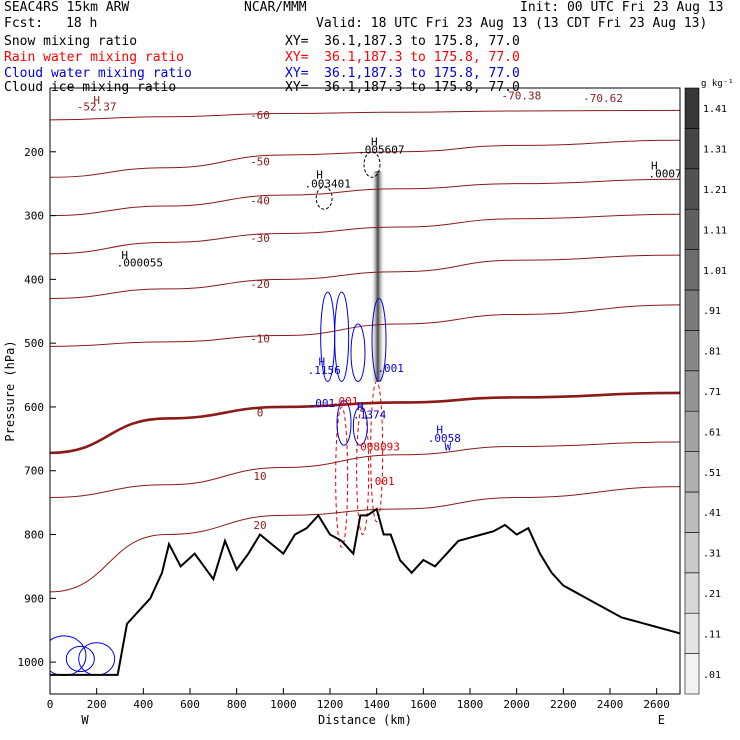 This screenshot has height=740, width=740. I want to click on colorbar-label: .21, so click(712, 594).